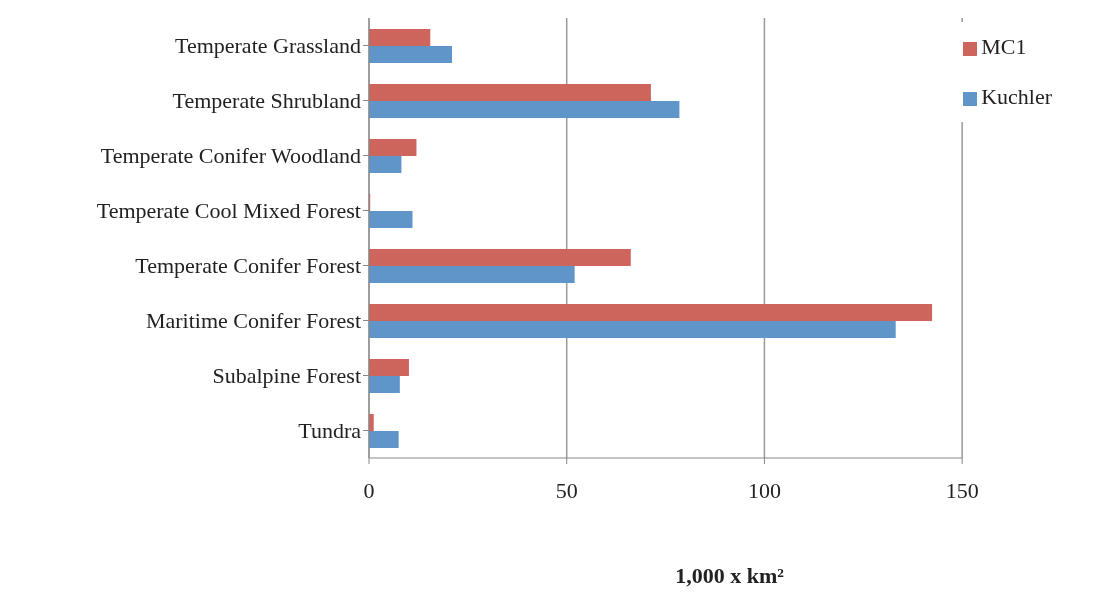 The height and width of the screenshot is (593, 1106). I want to click on y-tick-label: Maritime Conifer Forest, so click(253, 321).